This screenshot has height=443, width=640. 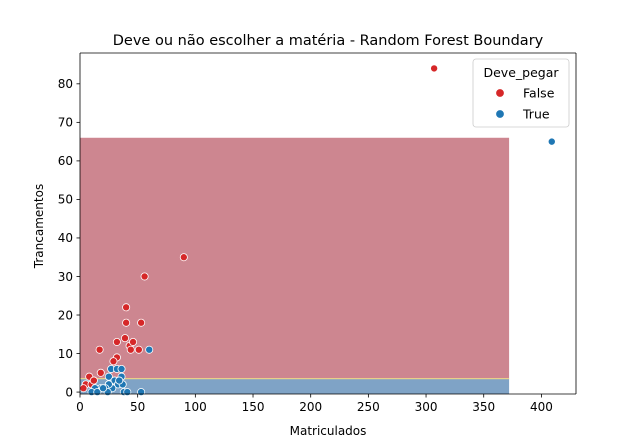 What do you see at coordinates (137, 407) in the screenshot?
I see `x-tick-label: 50` at bounding box center [137, 407].